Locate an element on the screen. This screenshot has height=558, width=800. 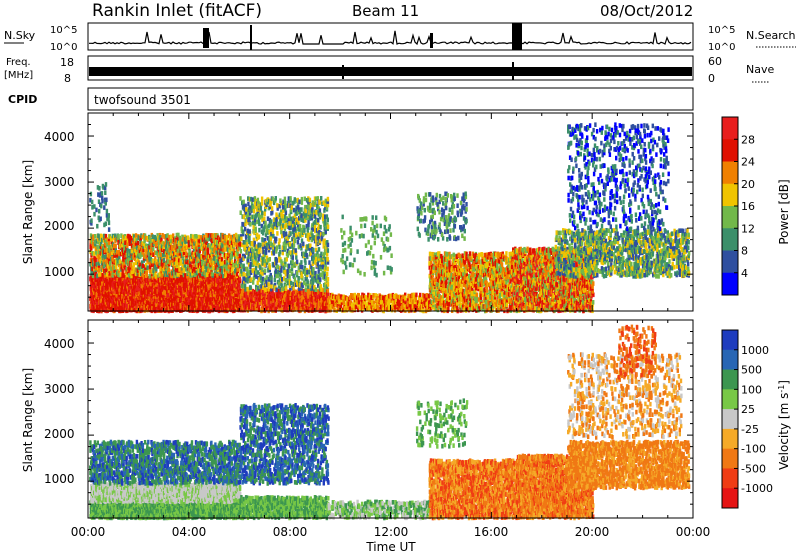
nsky-trace is located at coordinates (390, 38).